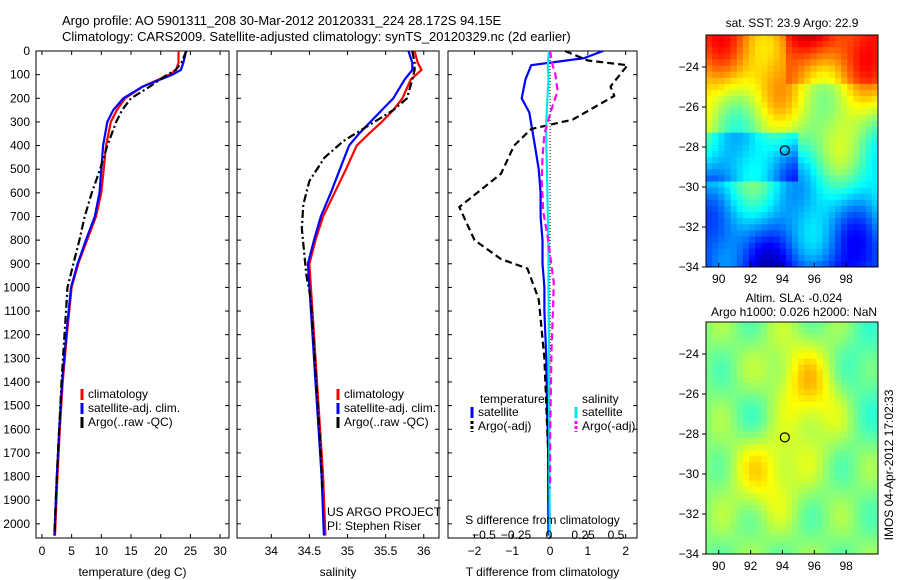 The width and height of the screenshot is (900, 580). Describe the element at coordinates (360, 293) in the screenshot. I see `series-line-salinity-satellite-adj-clim-` at that location.